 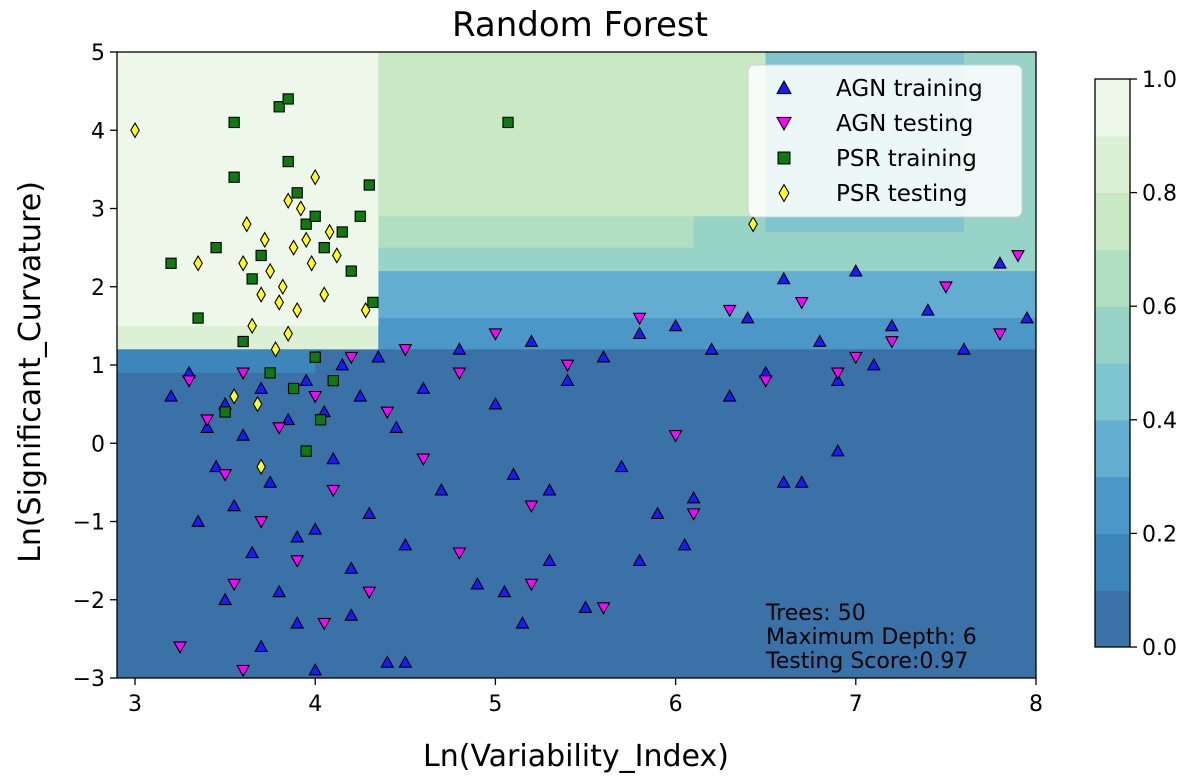 What do you see at coordinates (135, 704) in the screenshot?
I see `x-tick-label: 3` at bounding box center [135, 704].